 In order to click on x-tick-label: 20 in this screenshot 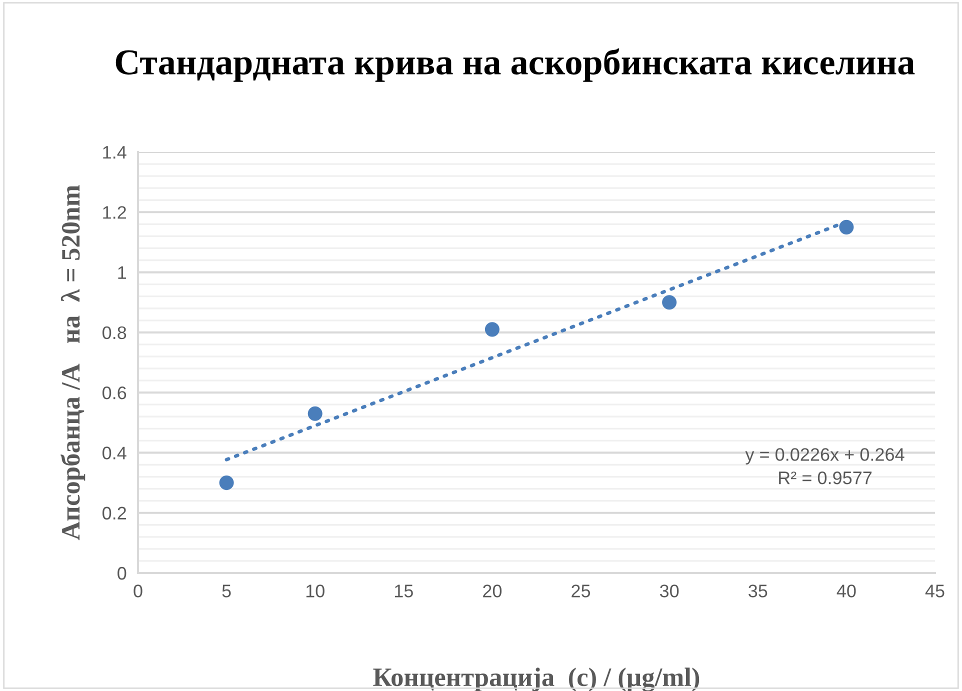, I will do `click(492, 591)`.